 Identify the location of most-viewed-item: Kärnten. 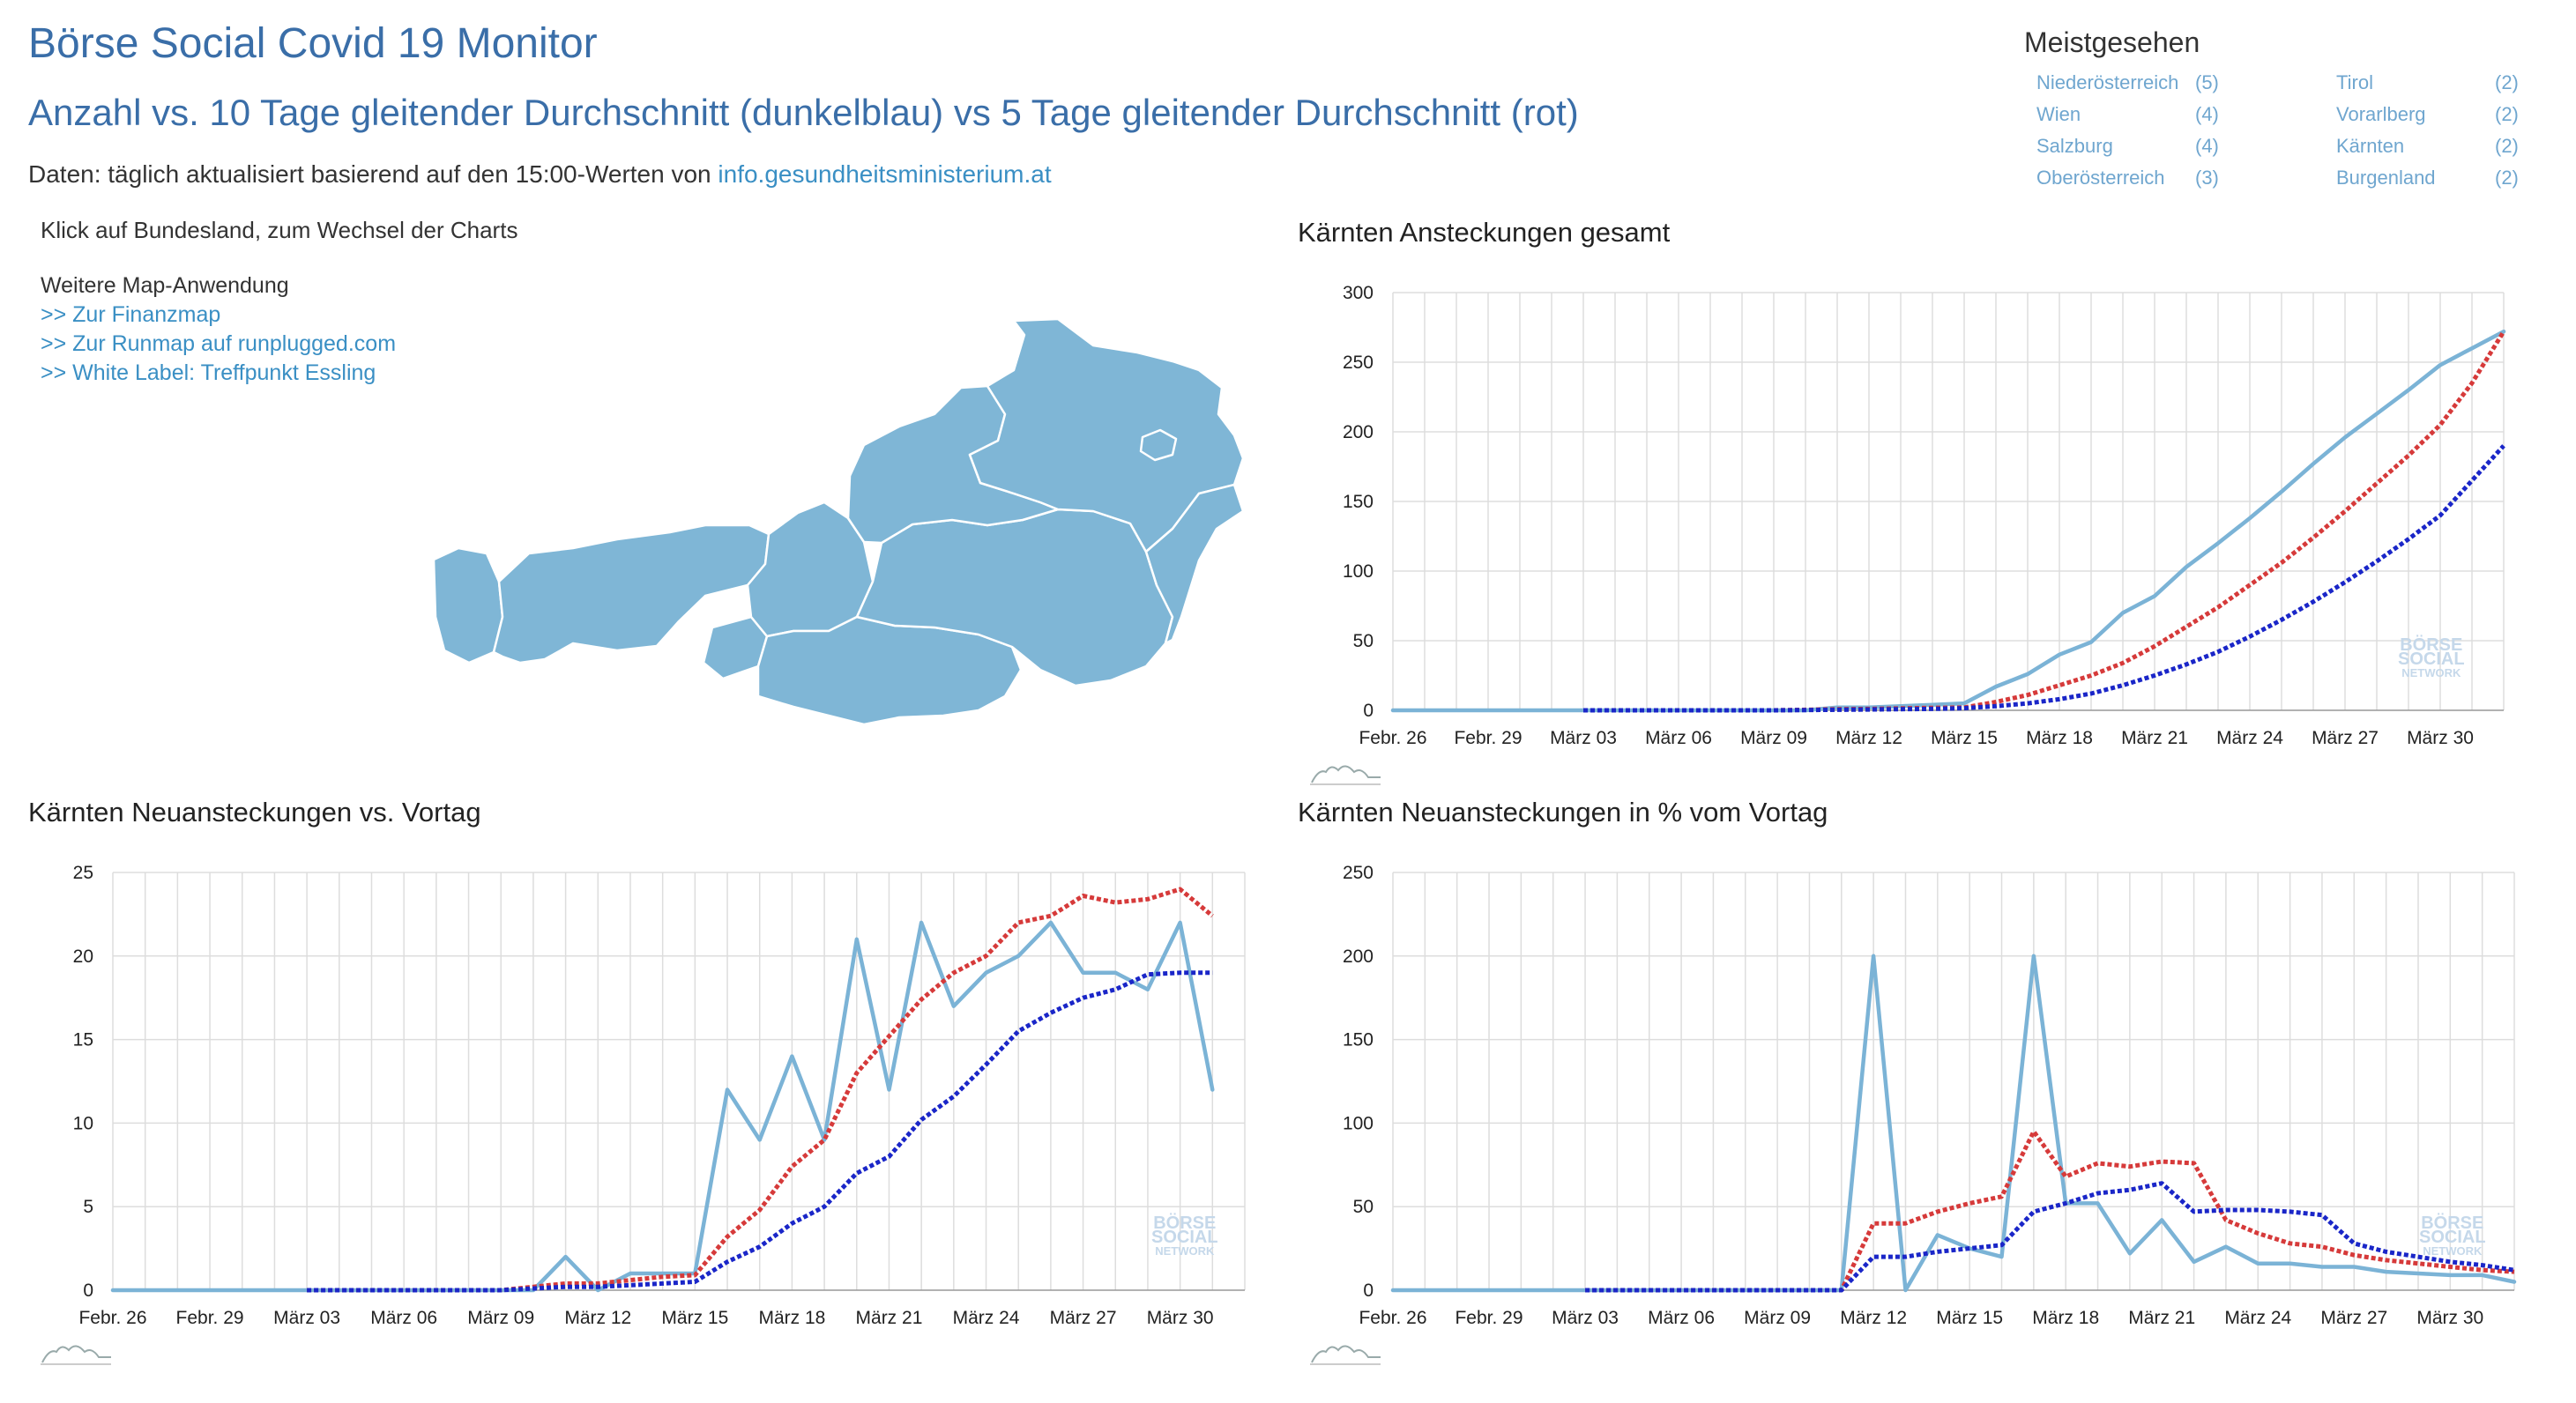
(2370, 146).